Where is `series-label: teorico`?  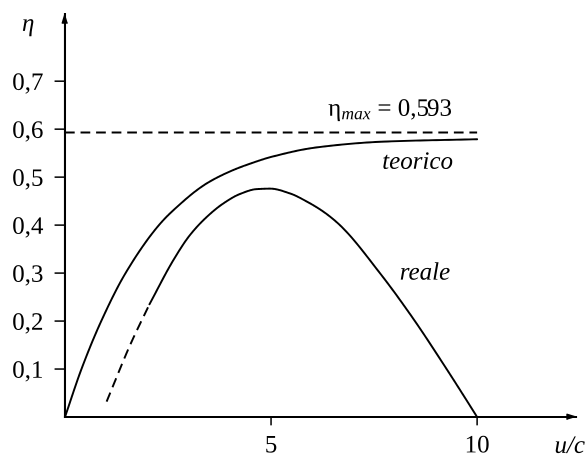
series-label: teorico is located at coordinates (417, 161).